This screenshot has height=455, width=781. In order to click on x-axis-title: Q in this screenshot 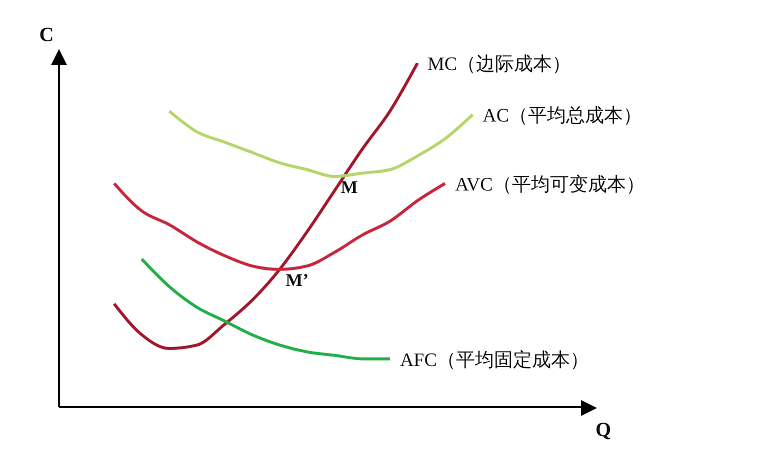, I will do `click(603, 430)`.